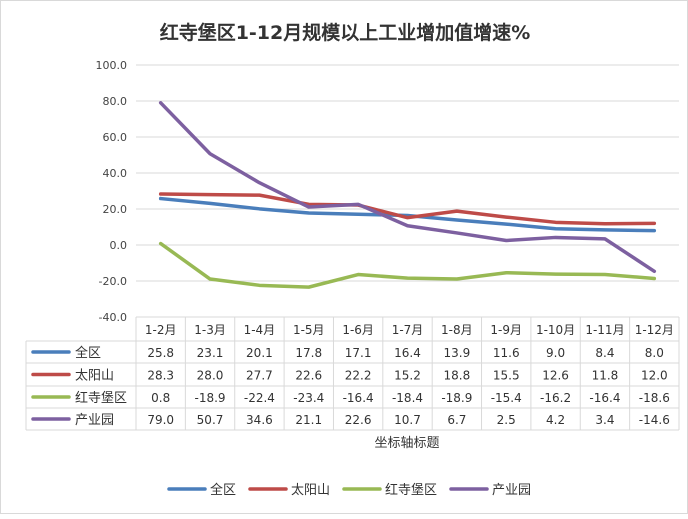  What do you see at coordinates (260, 330) in the screenshot?
I see `x-tick-label: 1-4月` at bounding box center [260, 330].